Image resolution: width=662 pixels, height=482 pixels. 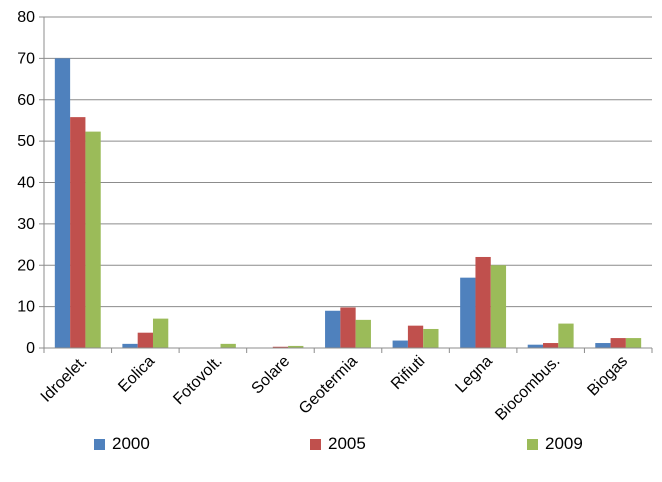 What do you see at coordinates (328, 385) in the screenshot?
I see `x-tick-label: Geotermia` at bounding box center [328, 385].